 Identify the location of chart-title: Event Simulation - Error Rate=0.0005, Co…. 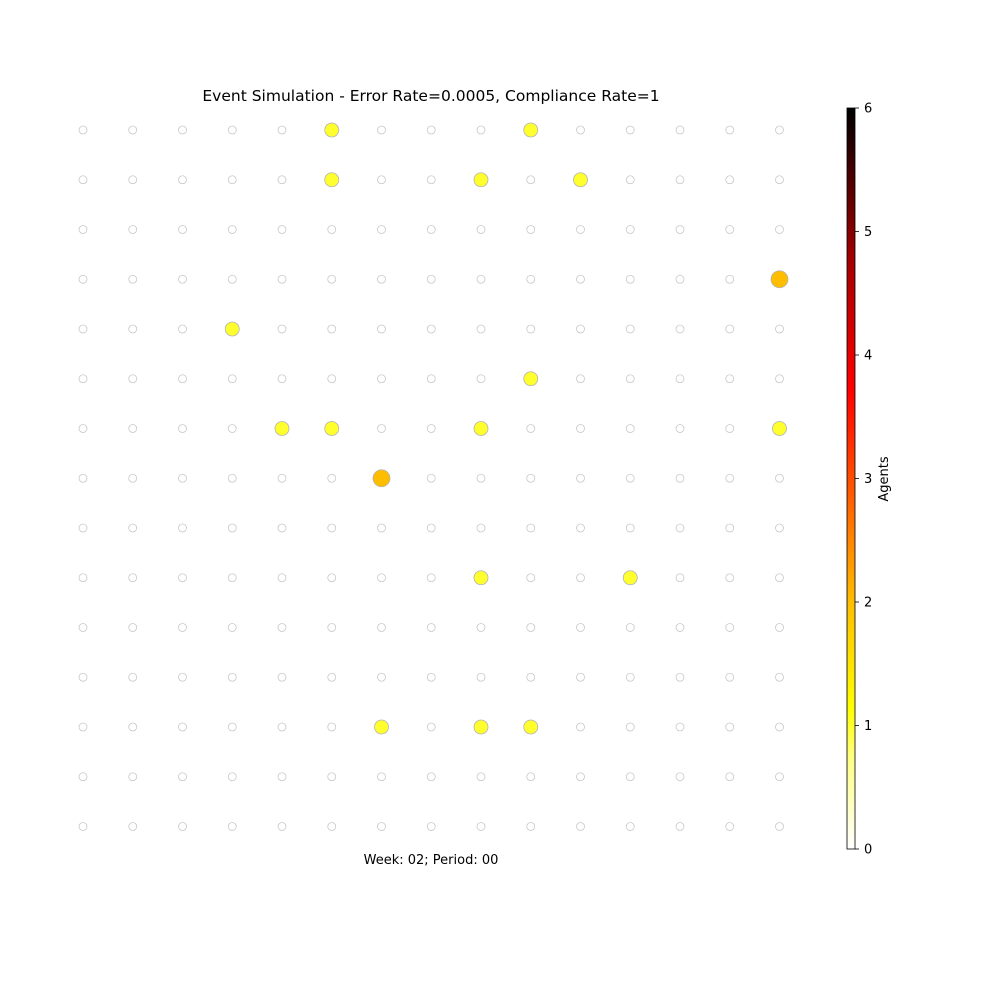
(430, 96).